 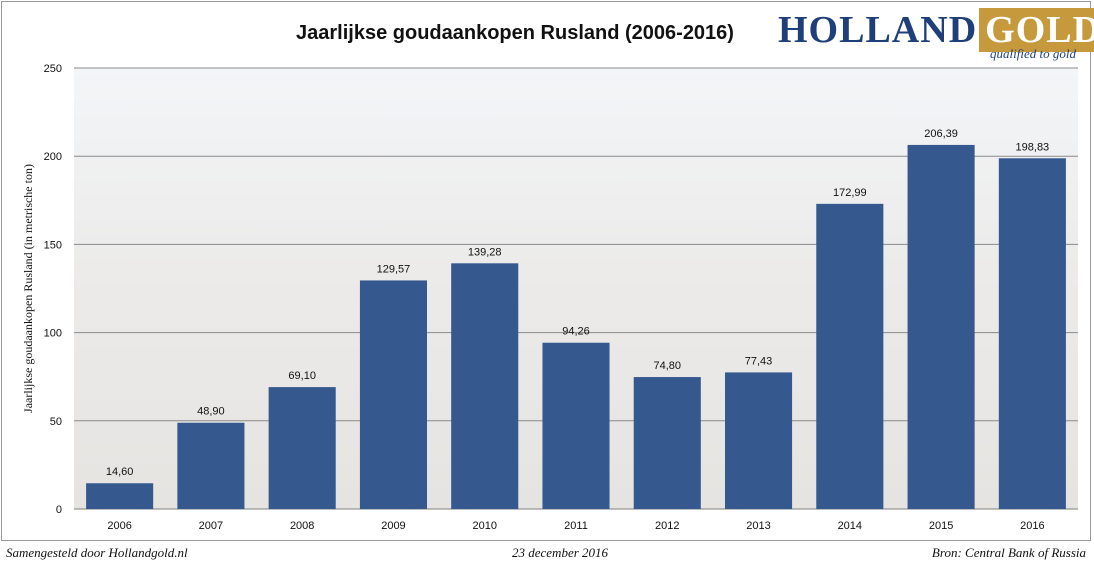 I want to click on data-label: 48,90, so click(x=211, y=412).